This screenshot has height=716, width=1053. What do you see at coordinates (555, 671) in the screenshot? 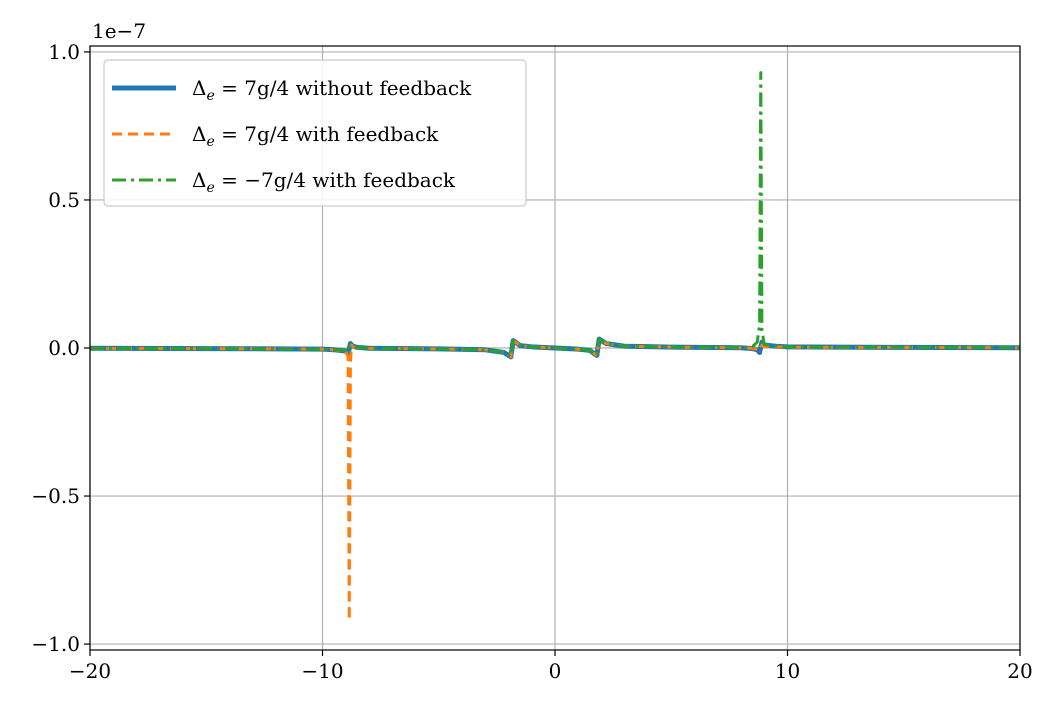
I see `x-tick-label: 0` at bounding box center [555, 671].